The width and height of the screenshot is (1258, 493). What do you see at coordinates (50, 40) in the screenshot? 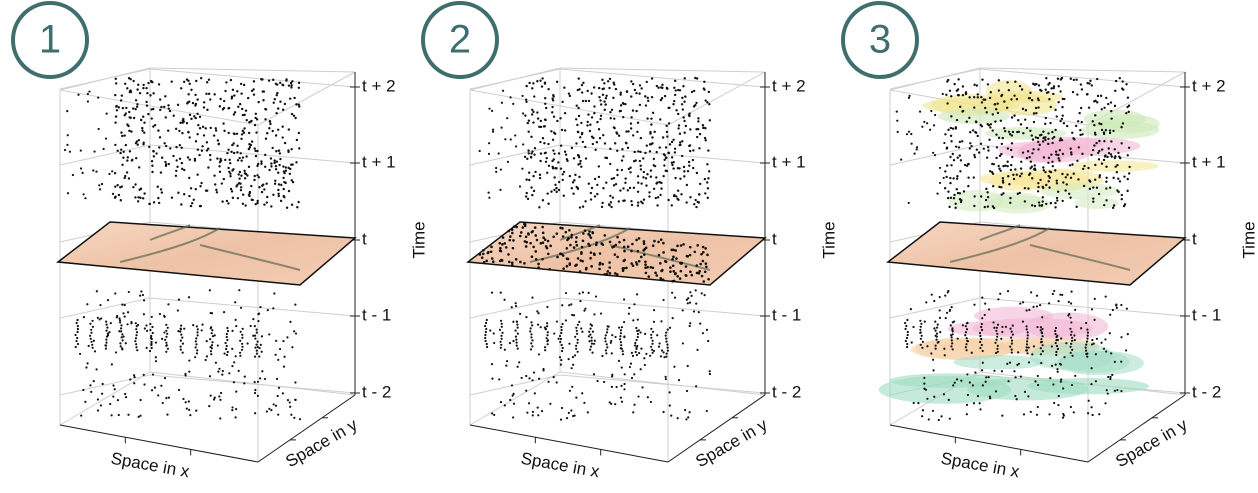
I see `panel-number: 1` at bounding box center [50, 40].